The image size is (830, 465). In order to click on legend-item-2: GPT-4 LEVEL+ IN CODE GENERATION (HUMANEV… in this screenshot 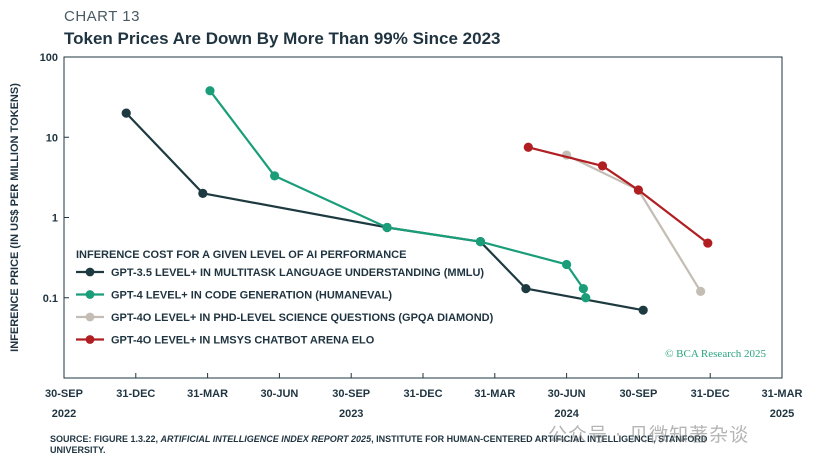, I will do `click(234, 296)`.